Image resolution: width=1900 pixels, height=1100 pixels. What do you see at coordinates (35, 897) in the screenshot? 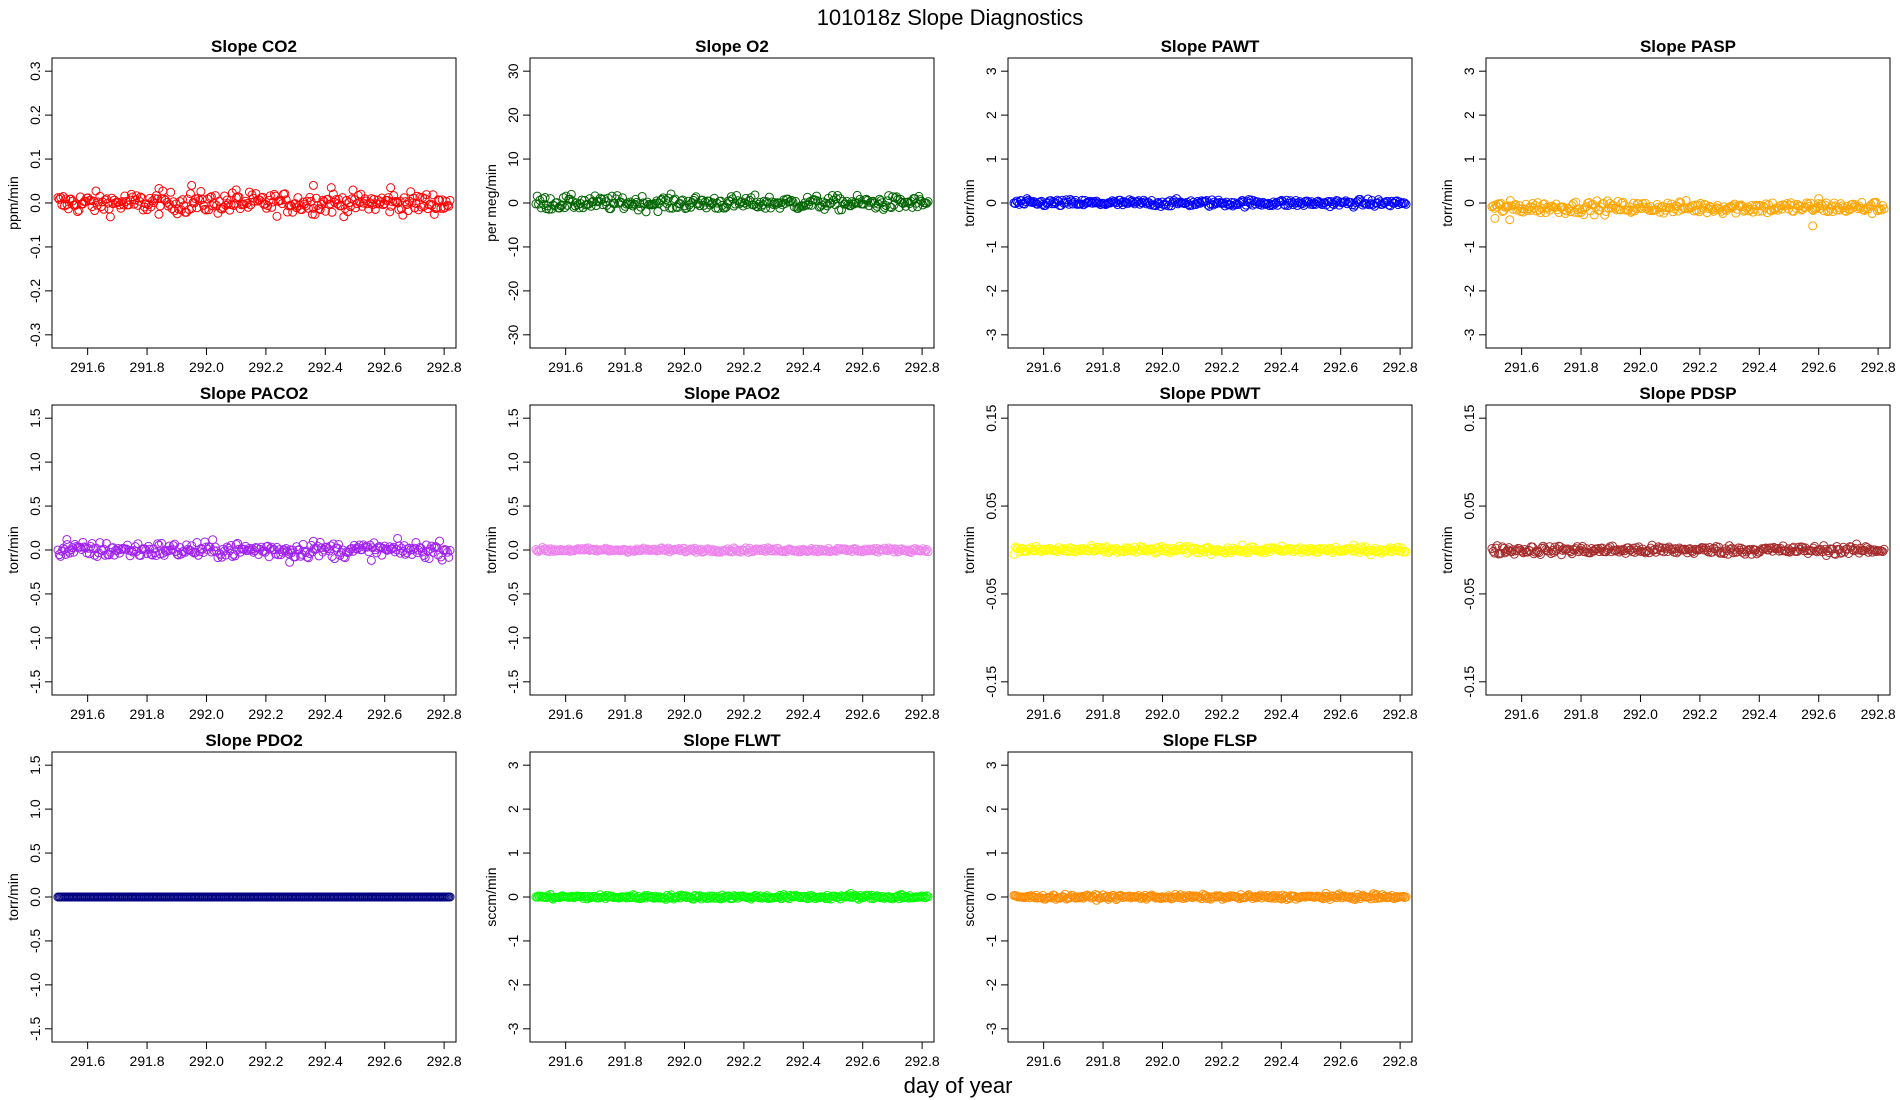
I see `y-tick-label: 0.0` at bounding box center [35, 897].